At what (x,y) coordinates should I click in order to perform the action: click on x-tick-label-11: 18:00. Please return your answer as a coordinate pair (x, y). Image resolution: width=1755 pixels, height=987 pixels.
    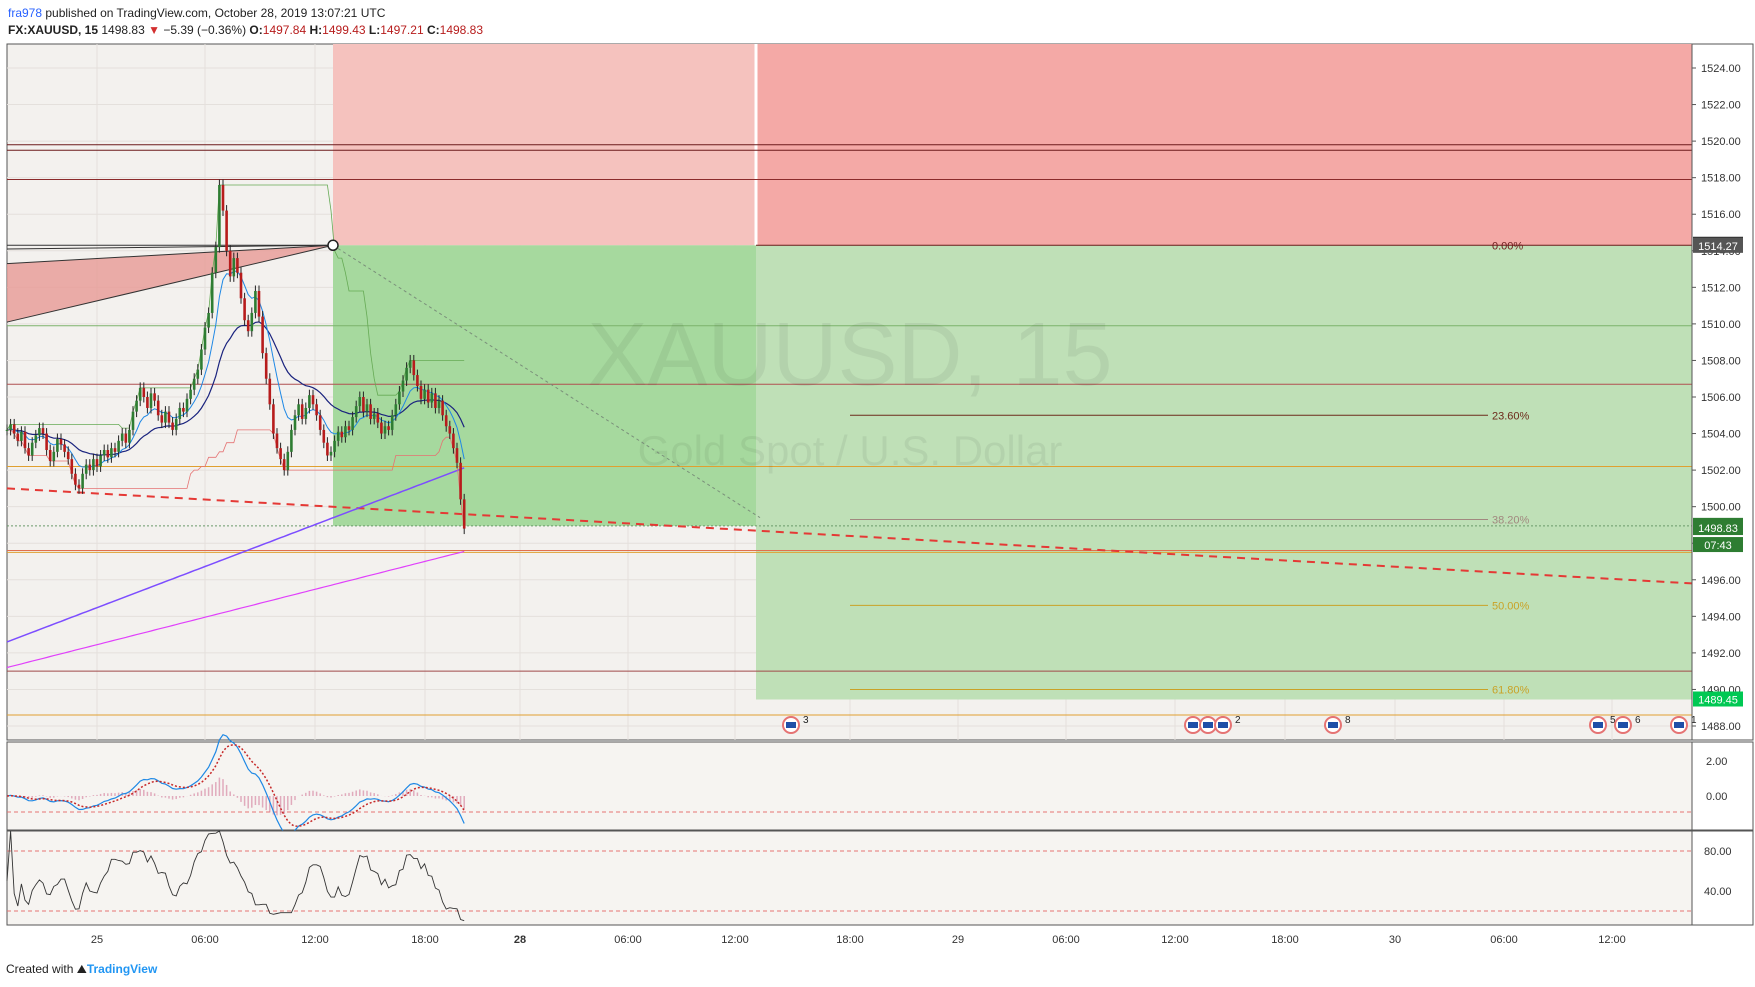
    Looking at the image, I should click on (1285, 940).